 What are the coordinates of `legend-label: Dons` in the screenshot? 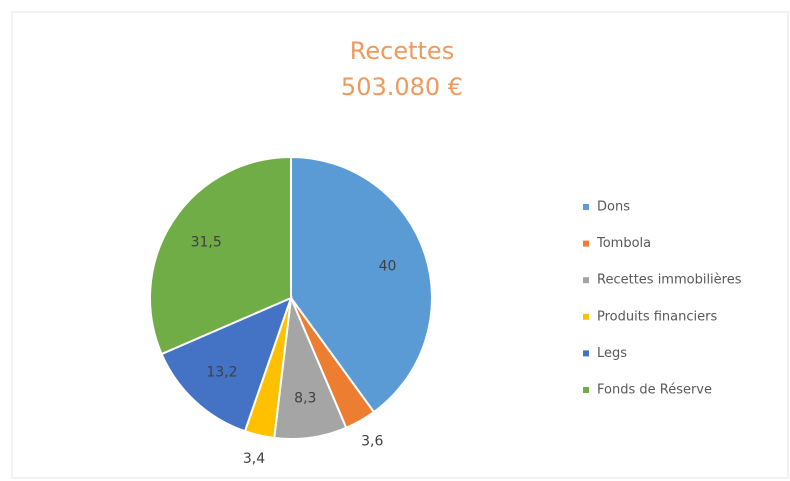 It's located at (613, 207).